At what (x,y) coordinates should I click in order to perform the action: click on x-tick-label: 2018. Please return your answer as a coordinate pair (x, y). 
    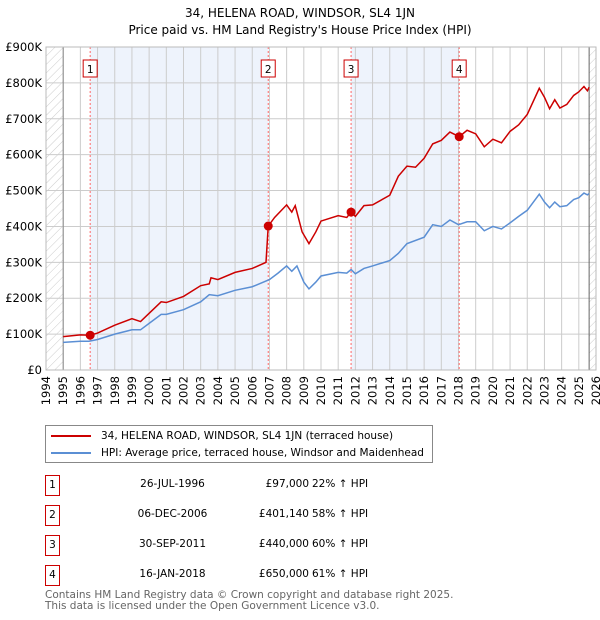
    Looking at the image, I should click on (459, 390).